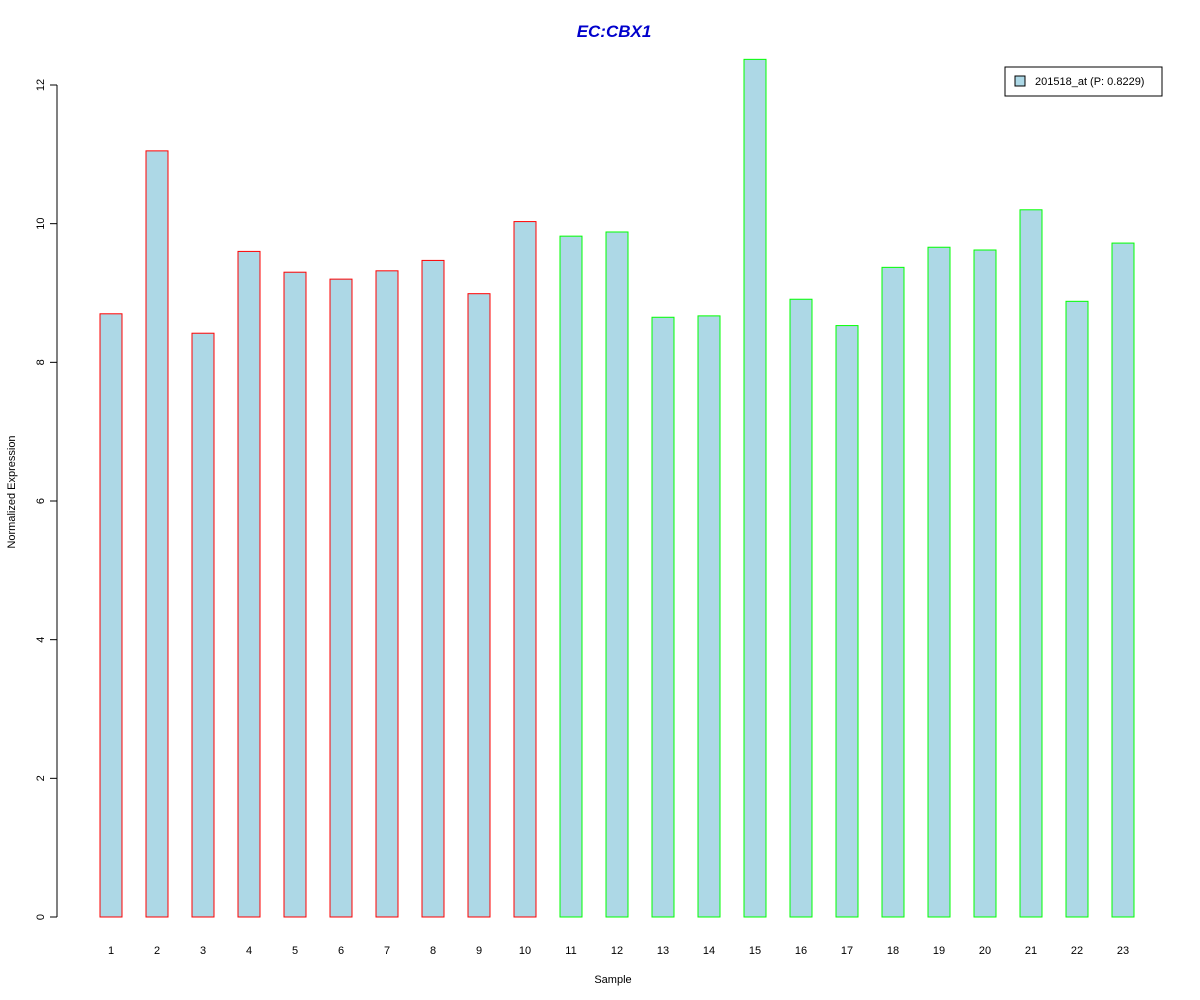 Image resolution: width=1200 pixels, height=1000 pixels. Describe the element at coordinates (203, 951) in the screenshot. I see `x-tick-label: 3` at that location.